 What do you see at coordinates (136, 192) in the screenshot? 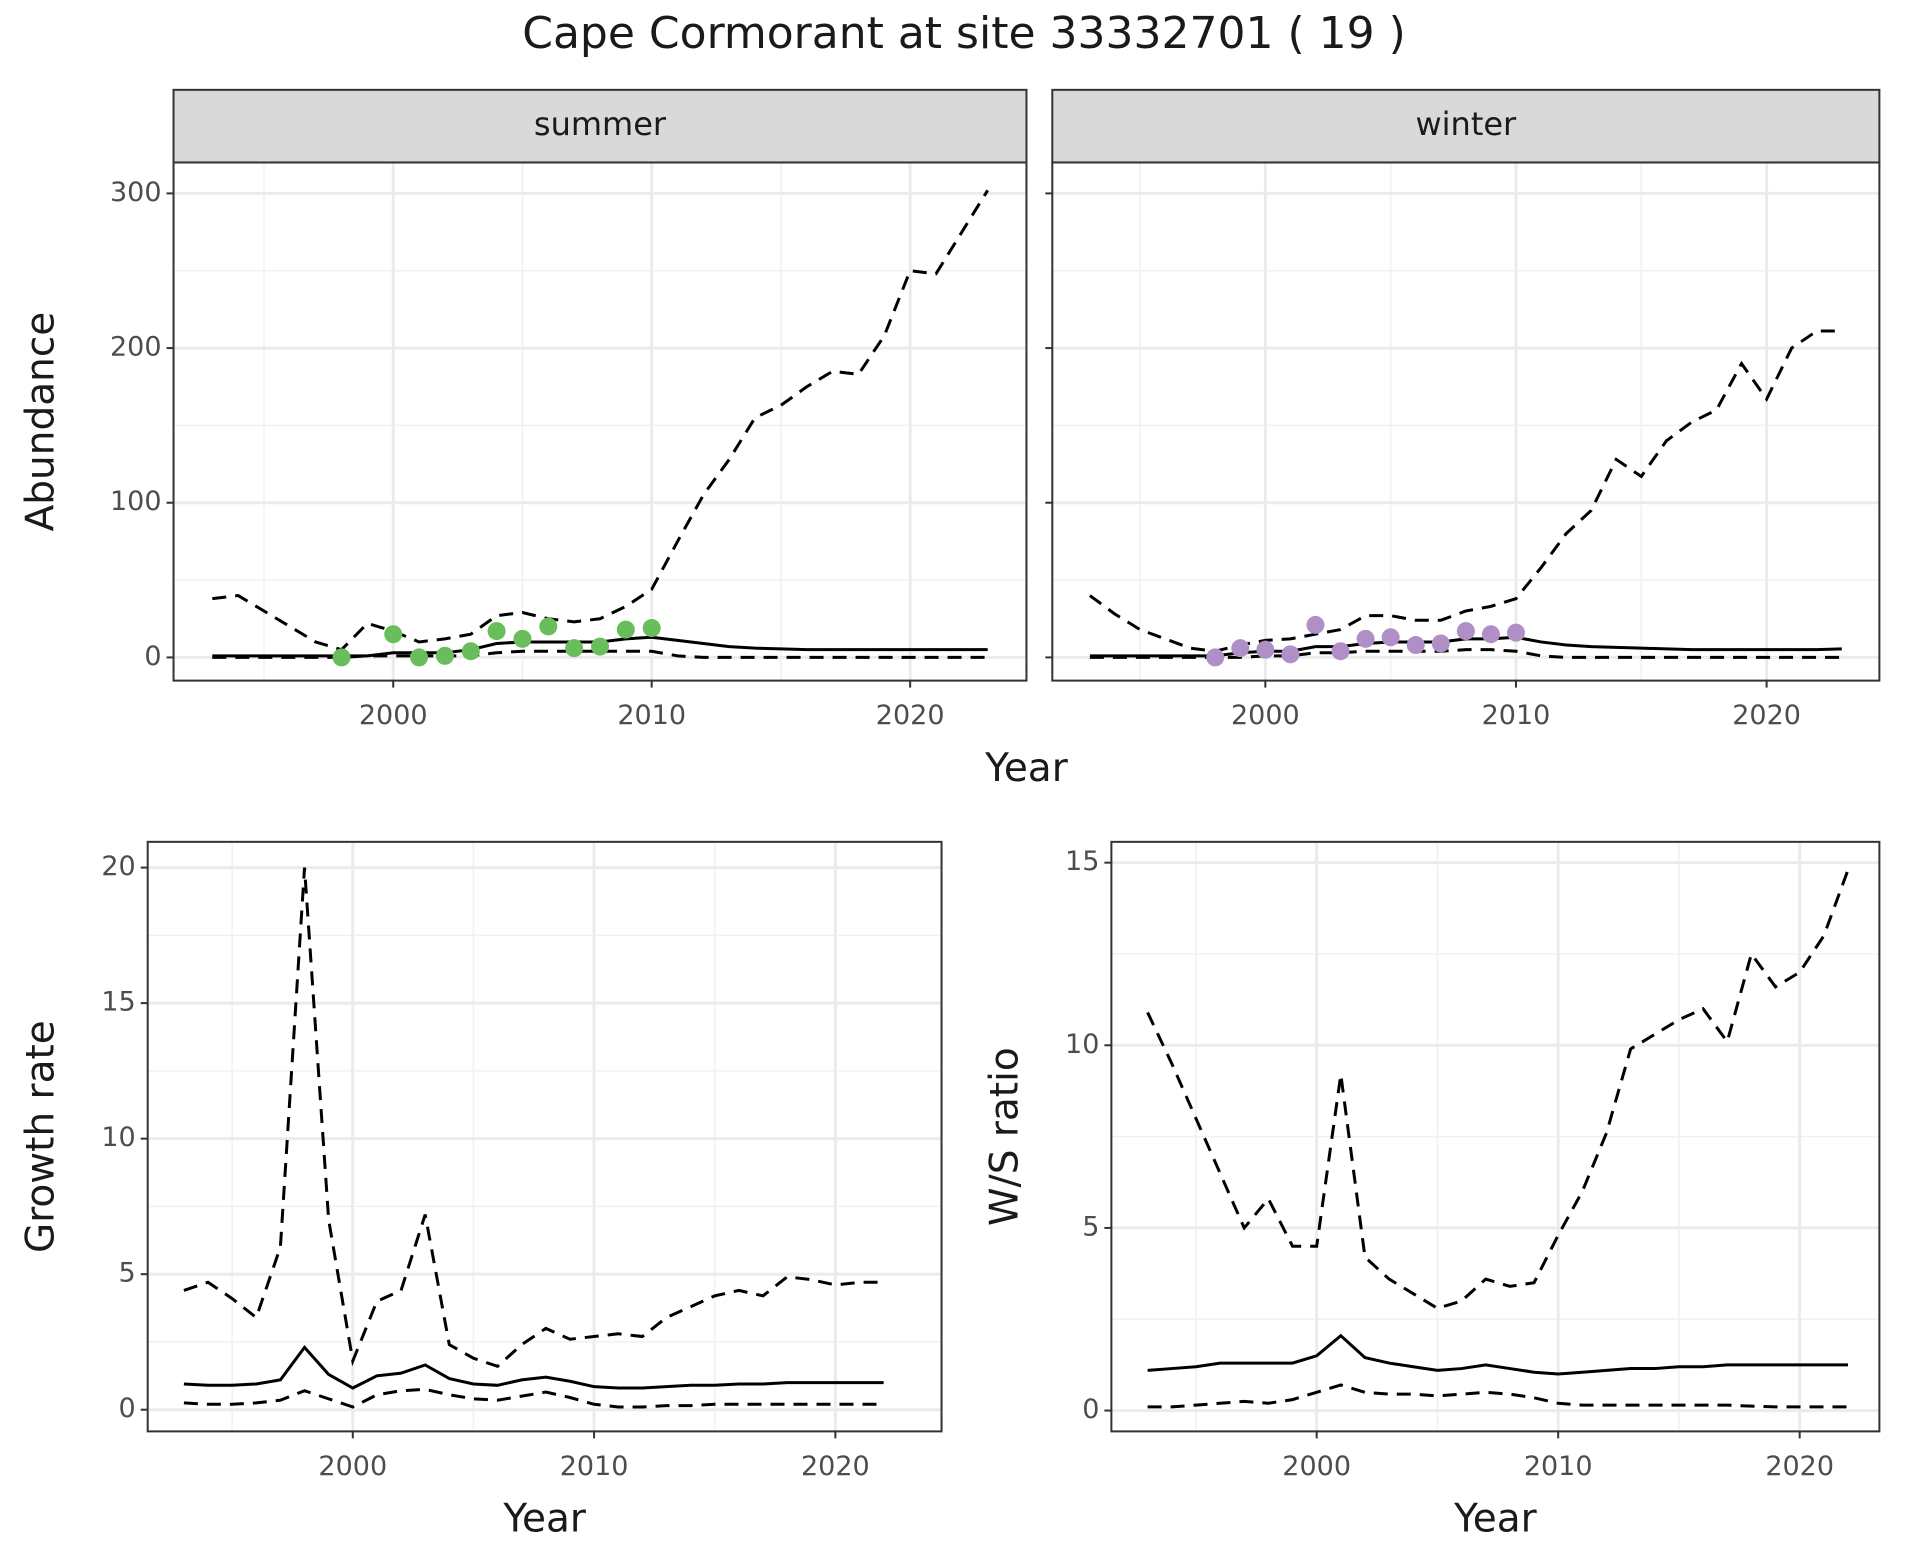
I see `y-tick-label: 300` at bounding box center [136, 192].